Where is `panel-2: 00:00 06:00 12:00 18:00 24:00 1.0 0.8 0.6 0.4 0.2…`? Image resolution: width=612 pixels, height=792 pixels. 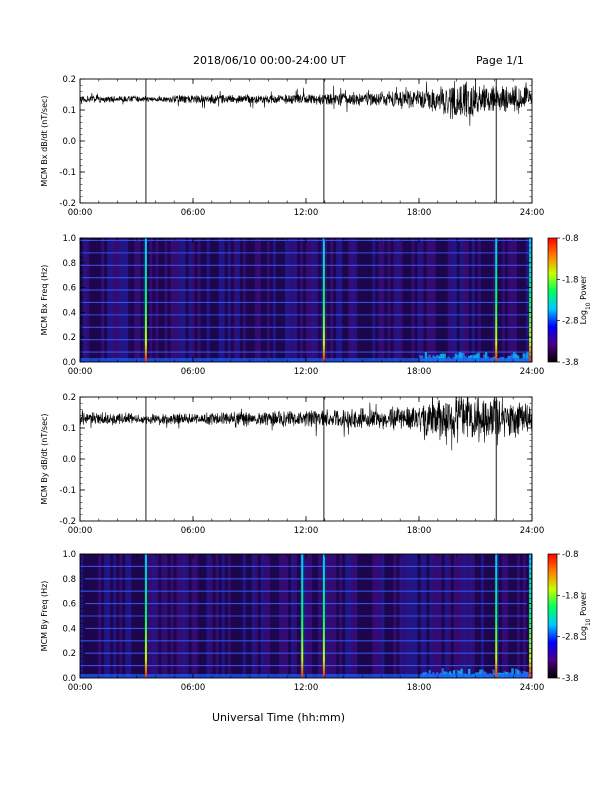 panel-2: 00:00 06:00 12:00 18:00 24:00 1.0 0.8 0.6 0.4 0.2… is located at coordinates (292, 305).